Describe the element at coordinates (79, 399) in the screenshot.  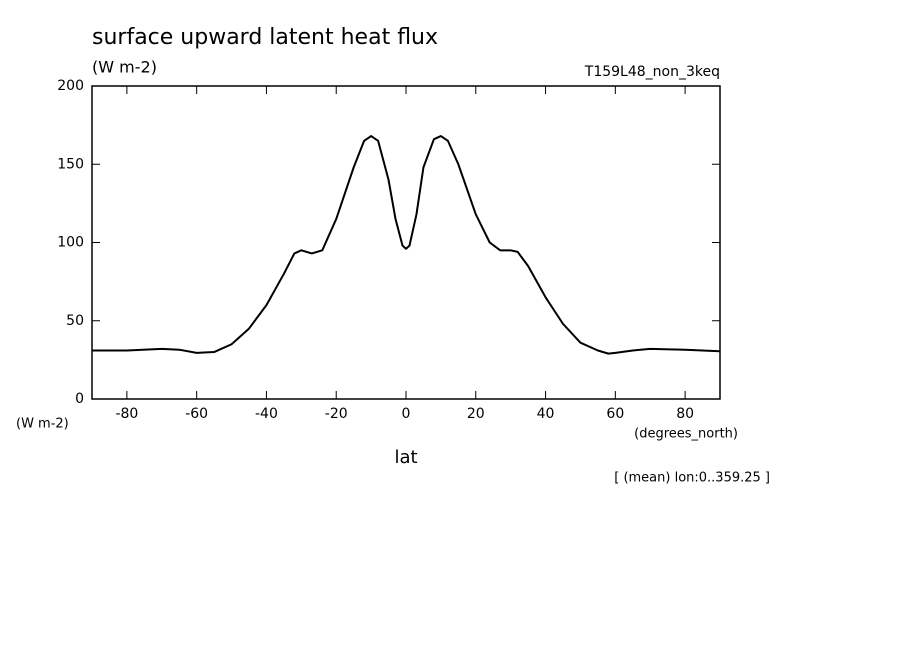
I see `y-tick-label: 0` at that location.